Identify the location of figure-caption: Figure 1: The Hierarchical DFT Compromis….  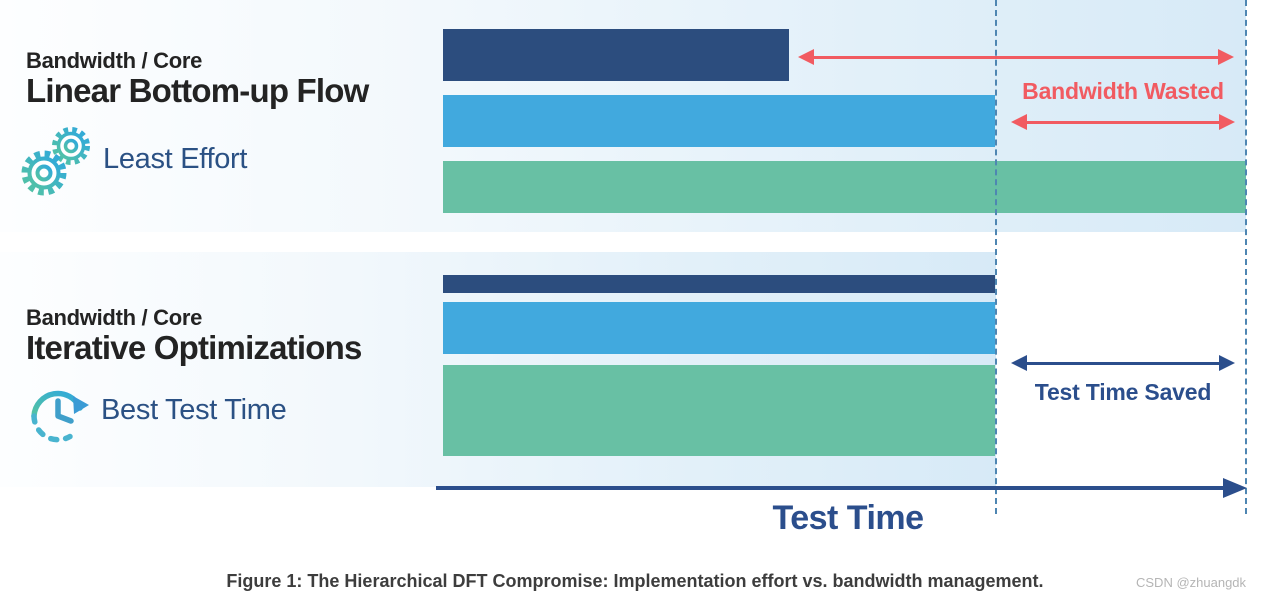
(635, 581).